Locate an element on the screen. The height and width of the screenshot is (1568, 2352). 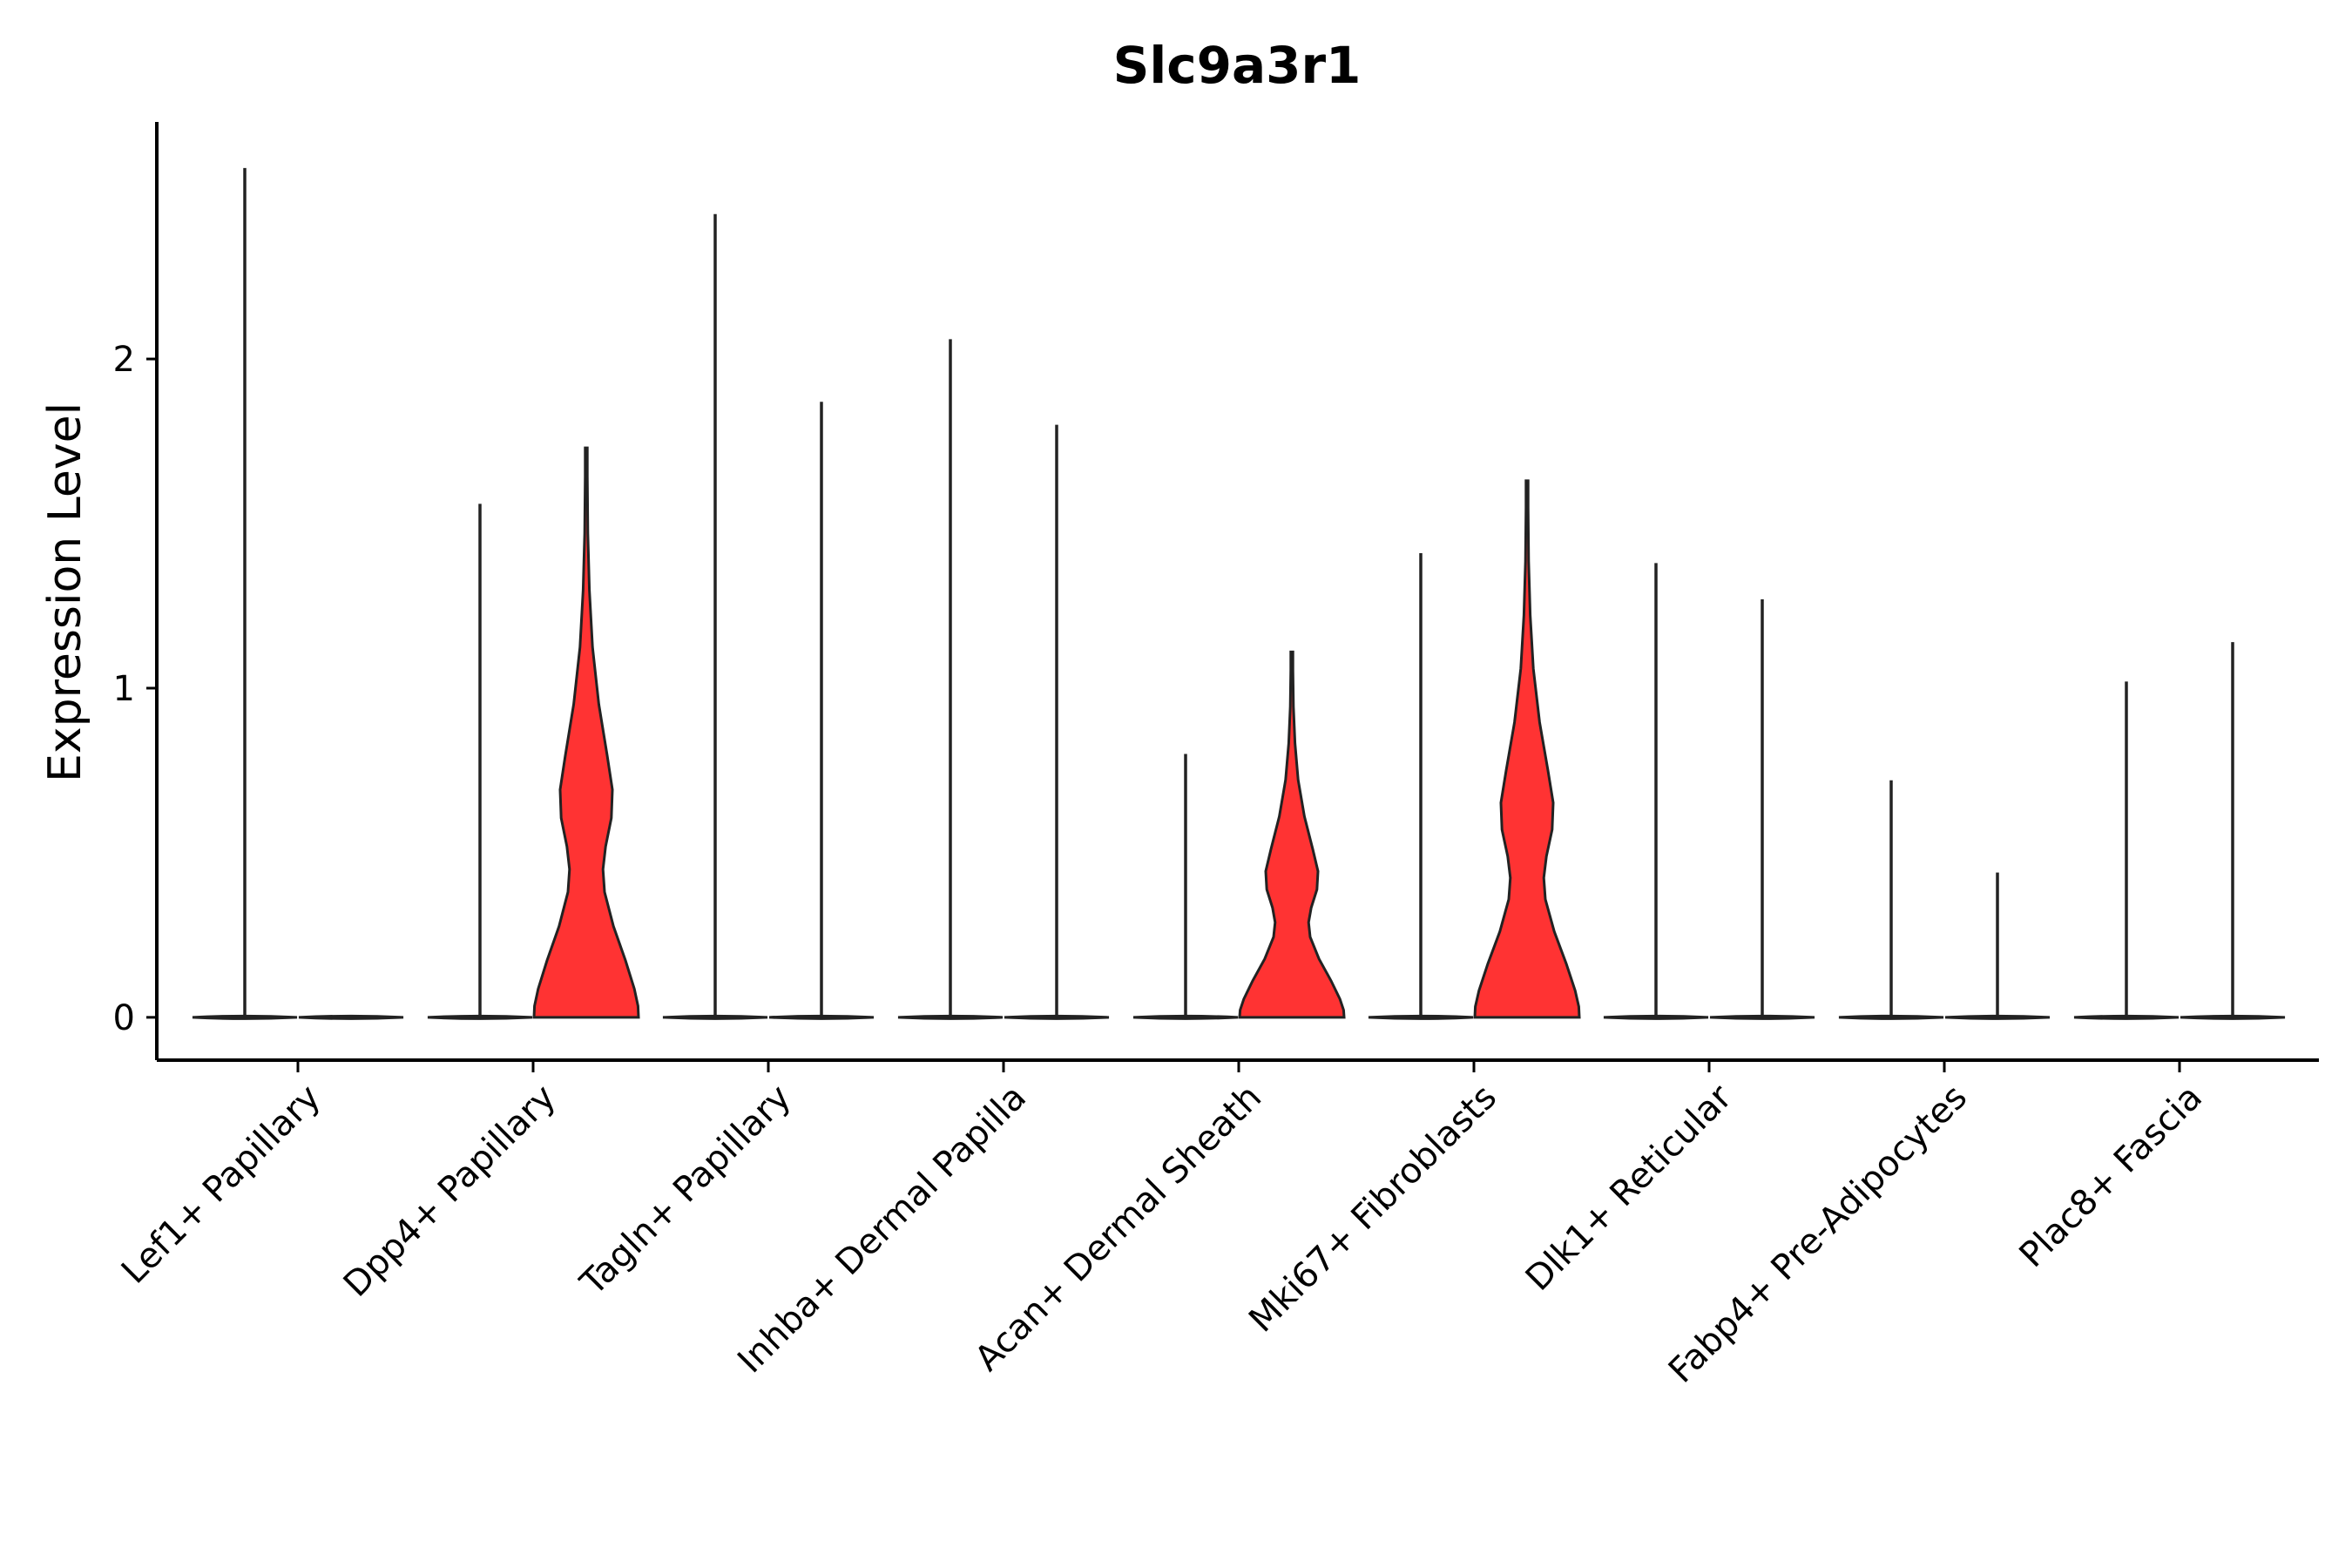
x-tick-label: Dpp4+ Papillary is located at coordinates (450, 1191).